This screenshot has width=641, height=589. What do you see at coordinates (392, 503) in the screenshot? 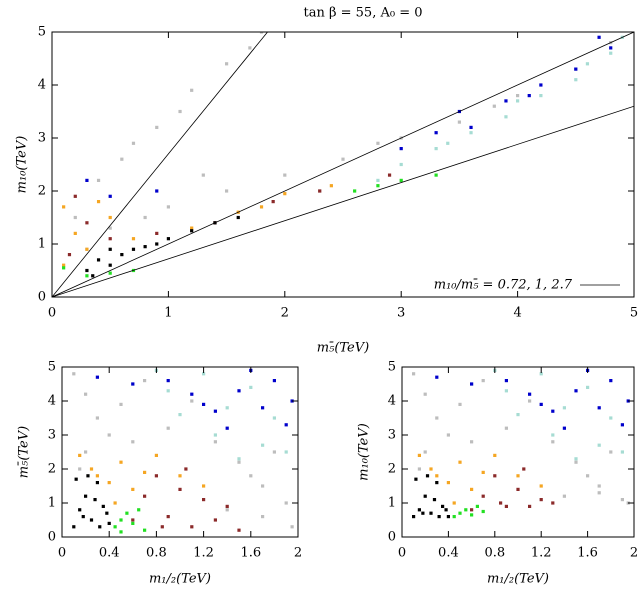
I see `y-tick-label: 1` at bounding box center [392, 503].